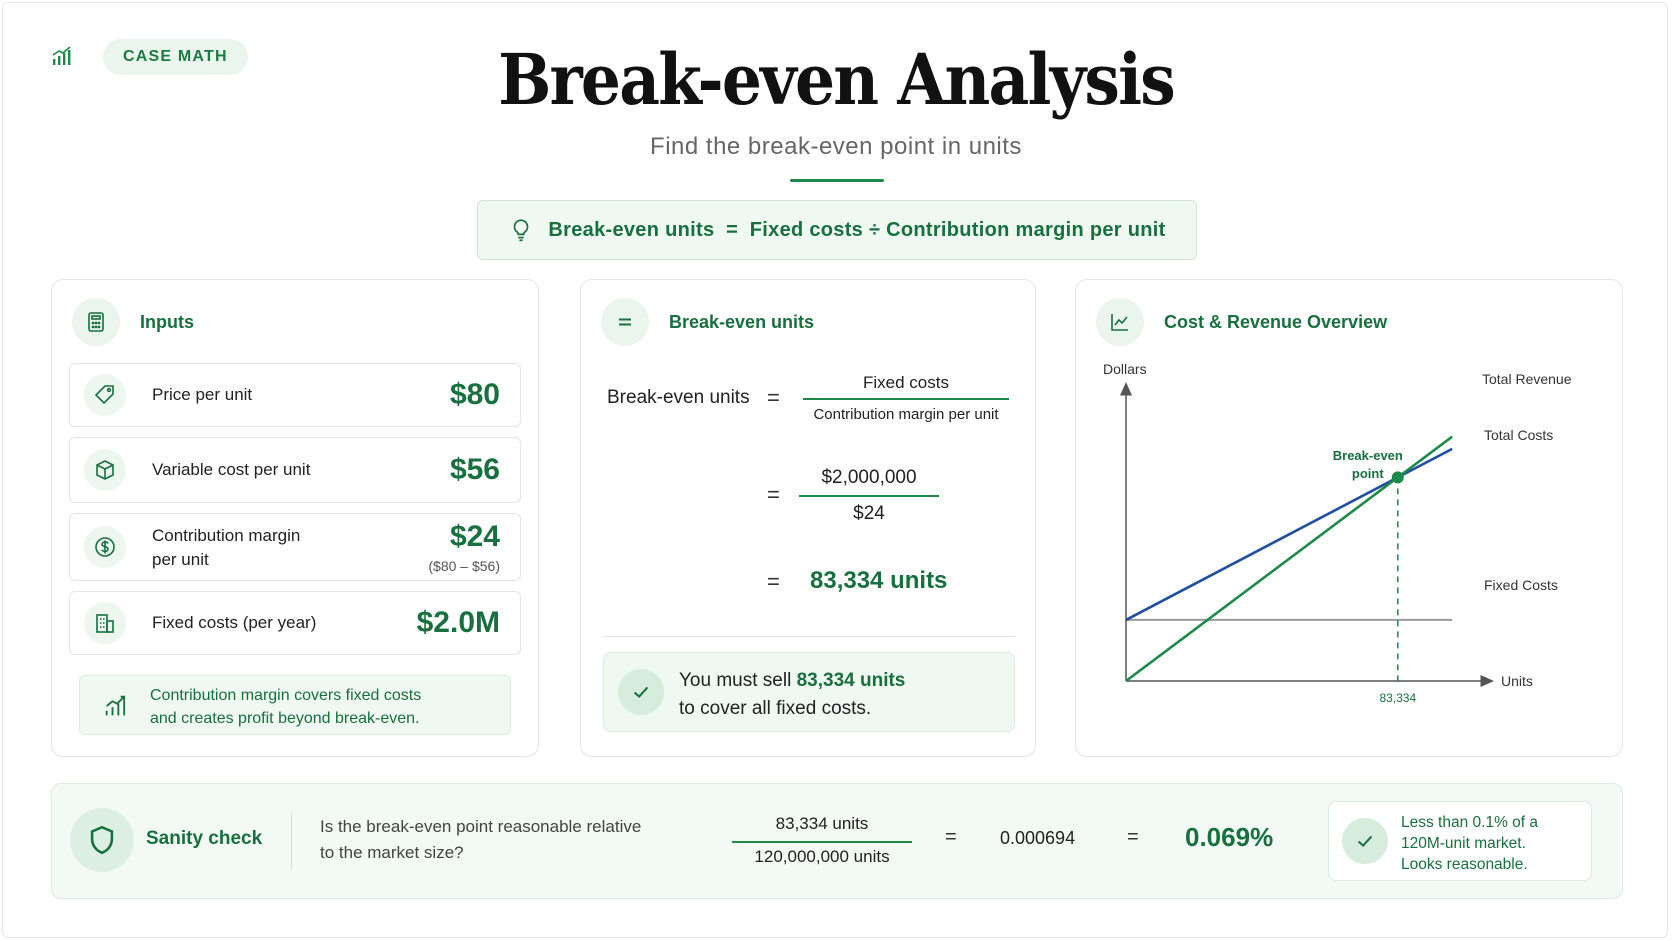 Image resolution: width=1672 pixels, height=941 pixels. I want to click on callout-pre: You must sell, so click(738, 680).